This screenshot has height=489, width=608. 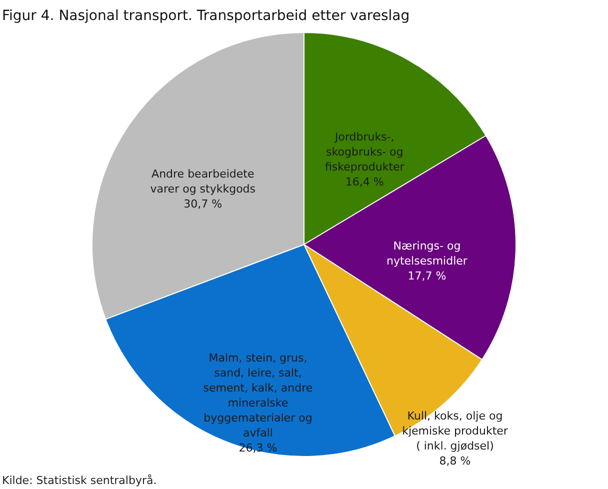 What do you see at coordinates (427, 254) in the screenshot?
I see `slice-label: Nærings- og nytelsesmidler` at bounding box center [427, 254].